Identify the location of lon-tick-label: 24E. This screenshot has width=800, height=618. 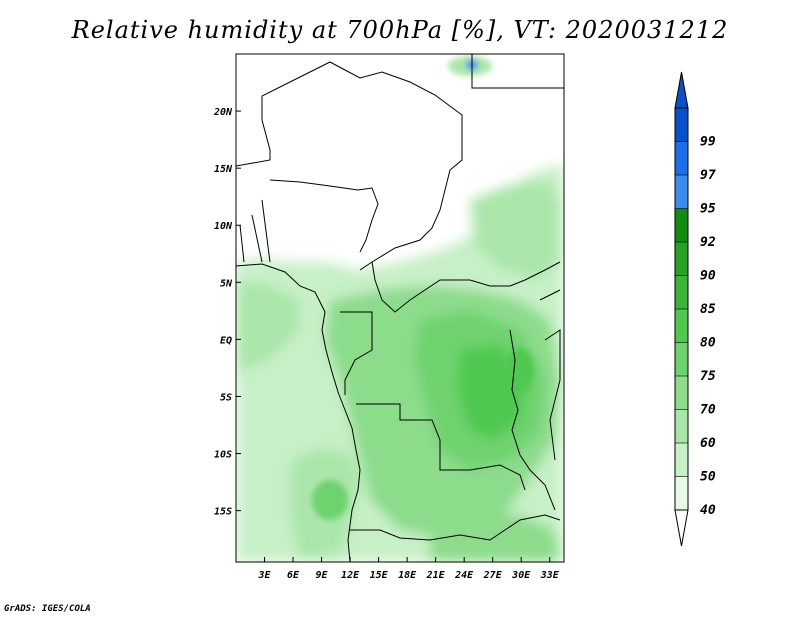
(464, 575).